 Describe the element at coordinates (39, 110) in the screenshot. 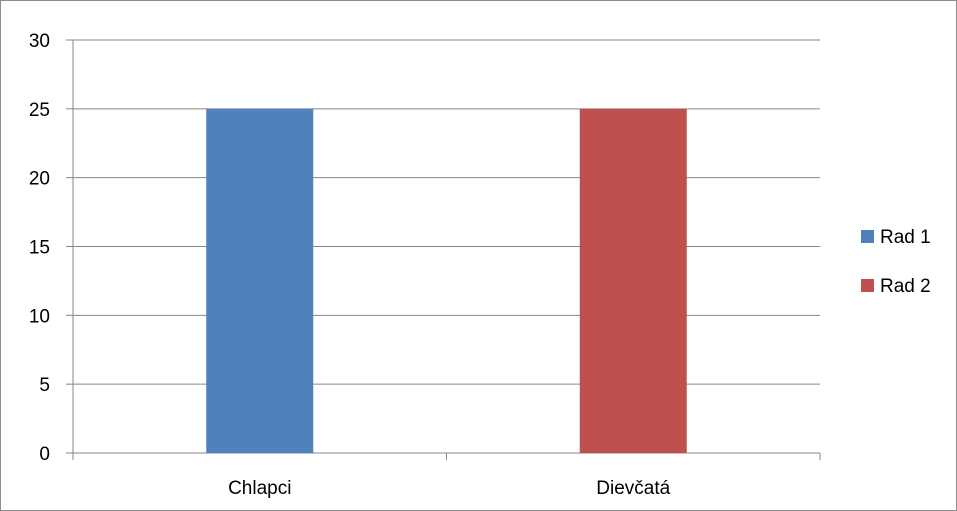

I see `y-tick-label-25: 25` at that location.